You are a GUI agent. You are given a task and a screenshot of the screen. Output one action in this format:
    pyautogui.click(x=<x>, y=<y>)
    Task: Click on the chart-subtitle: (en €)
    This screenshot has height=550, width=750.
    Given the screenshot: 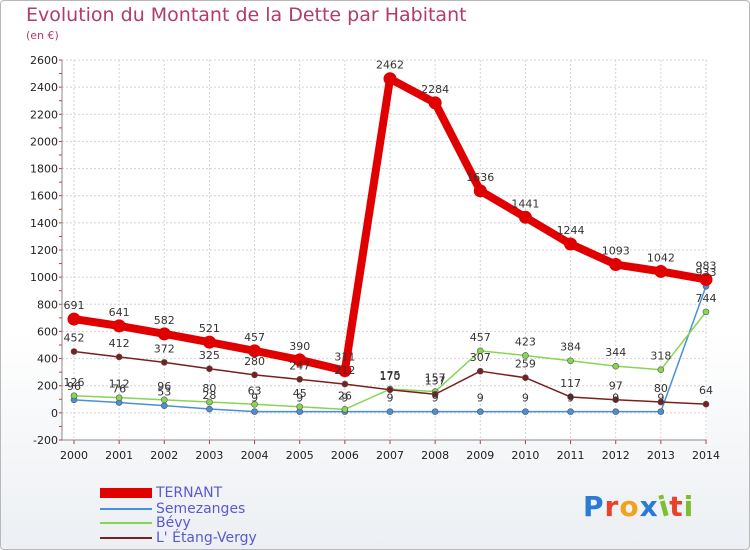 What is the action you would take?
    pyautogui.click(x=42, y=35)
    